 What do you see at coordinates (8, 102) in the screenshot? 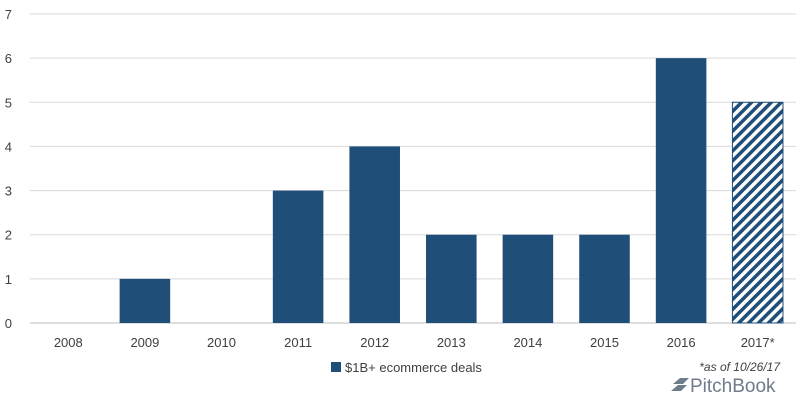
I see `y-tick-label: 5` at bounding box center [8, 102].